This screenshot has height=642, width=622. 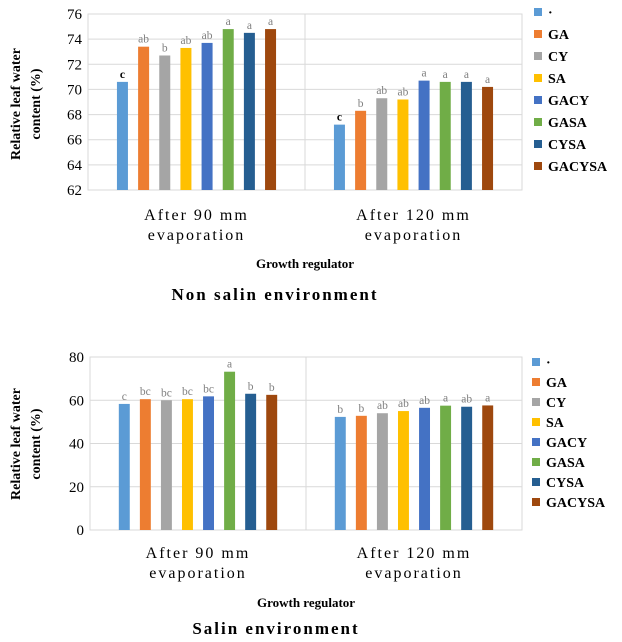 I want to click on y-tick-label: 72, so click(x=74, y=65).